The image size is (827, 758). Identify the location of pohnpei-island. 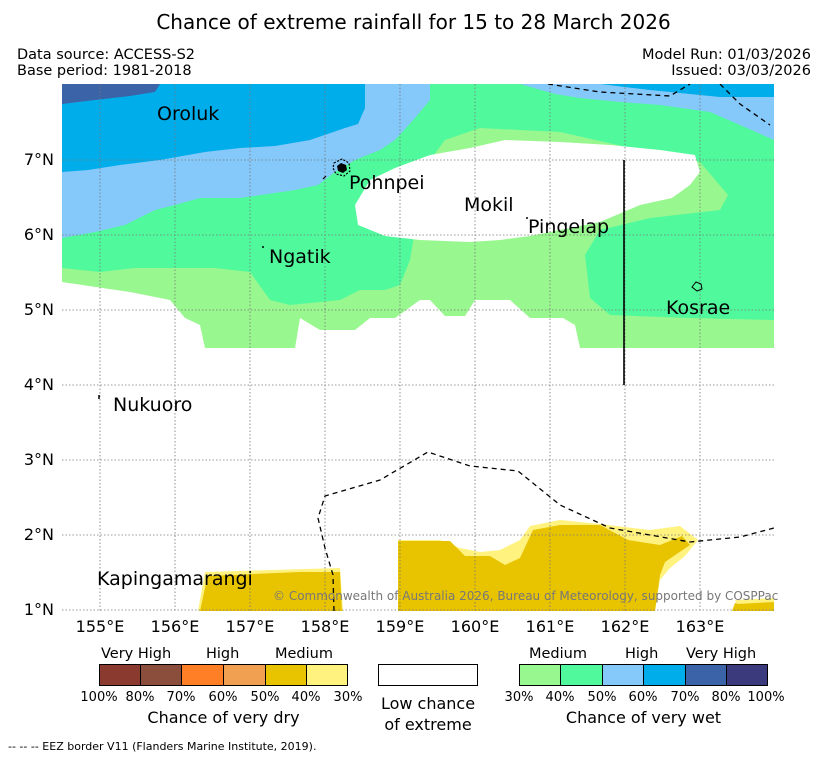
(341, 167).